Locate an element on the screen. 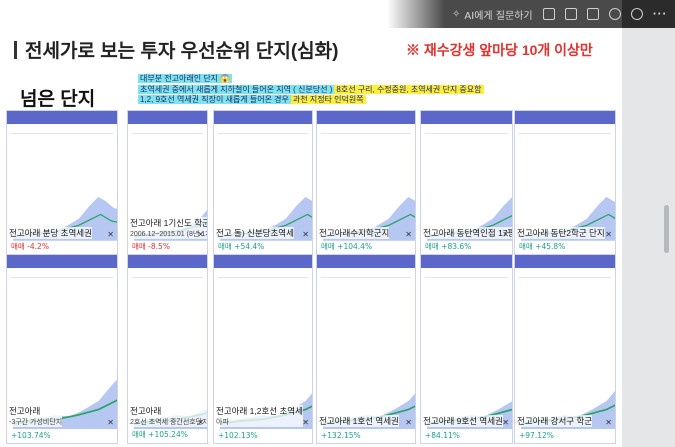 Image resolution: width=675 pixels, height=447 pixels. card-change: +132.15% is located at coordinates (341, 435).